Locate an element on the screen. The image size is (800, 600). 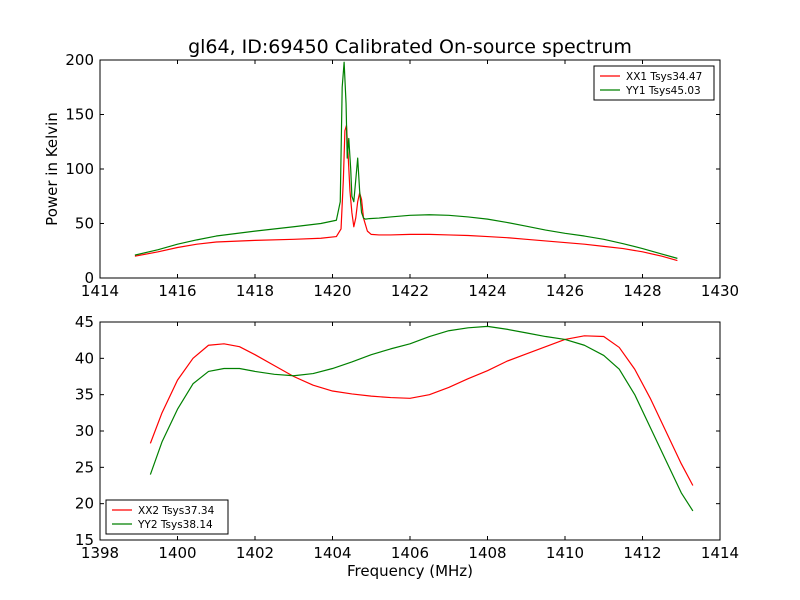
y-tick-label: 200 is located at coordinates (79, 60).